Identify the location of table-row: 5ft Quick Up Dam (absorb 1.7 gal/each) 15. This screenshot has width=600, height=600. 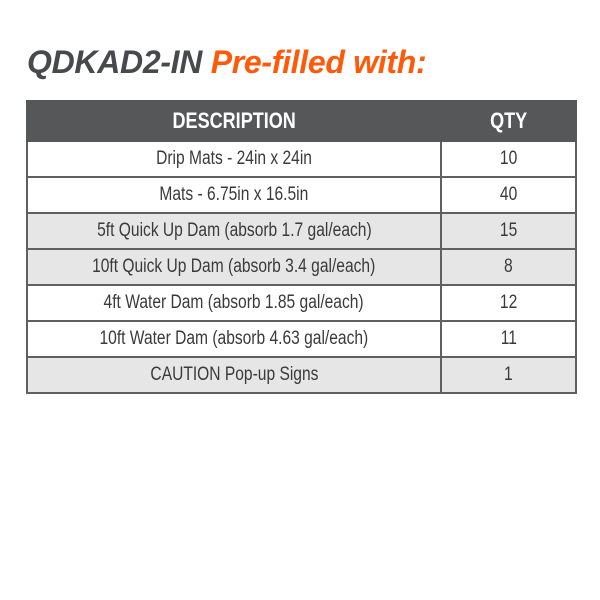
(301, 231).